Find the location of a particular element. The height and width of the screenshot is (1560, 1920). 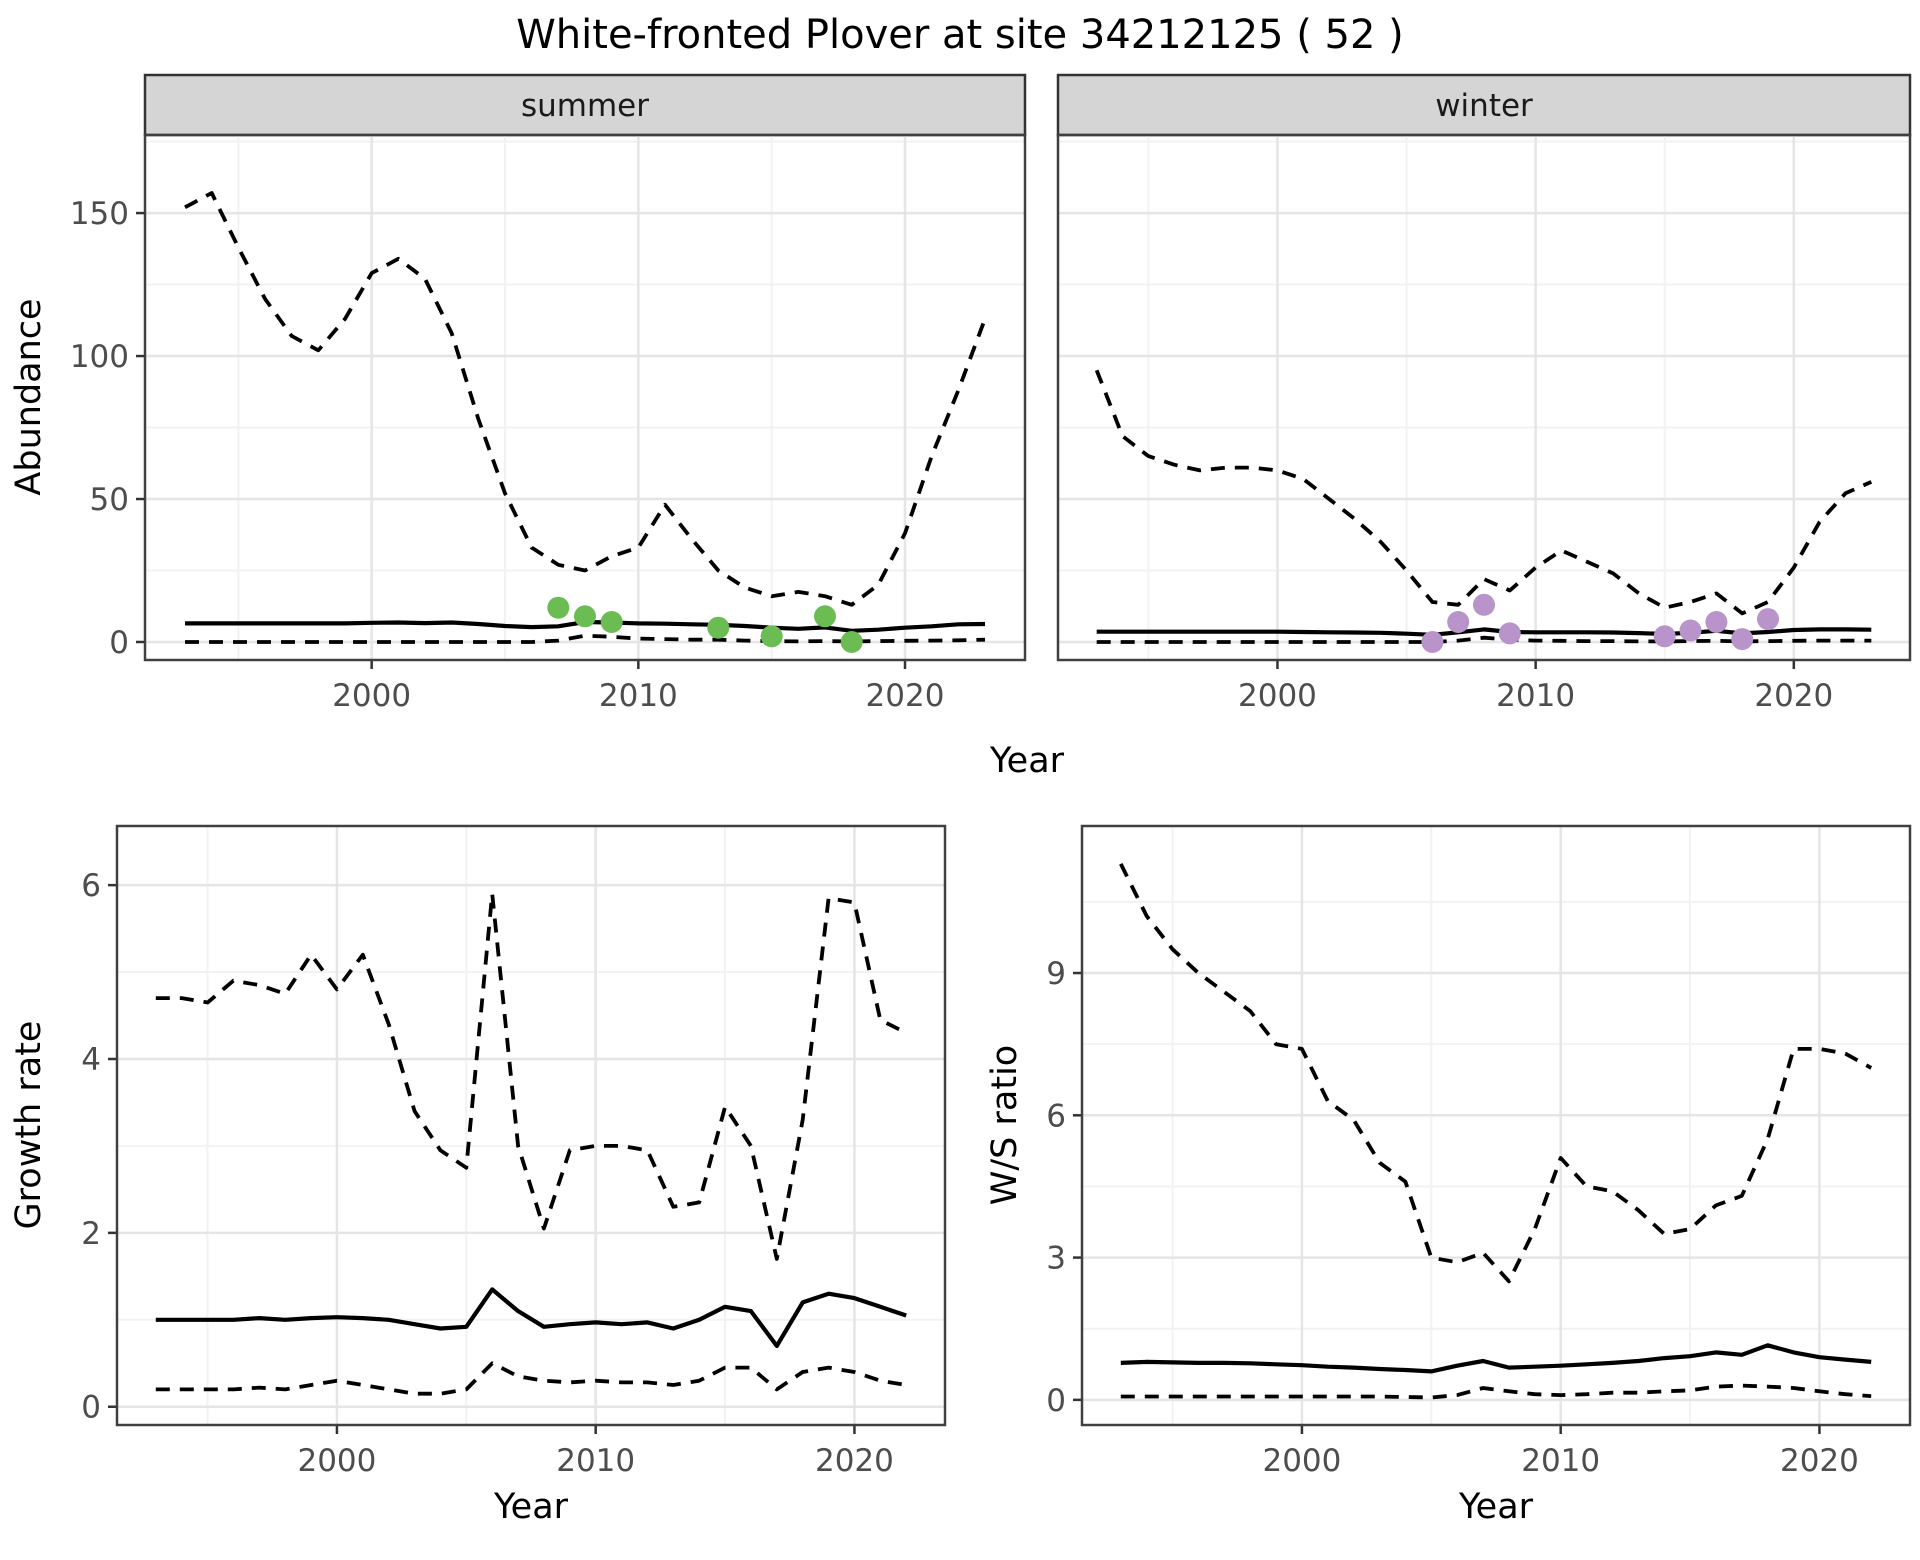

x-axis-title-top: Year is located at coordinates (1027, 761).